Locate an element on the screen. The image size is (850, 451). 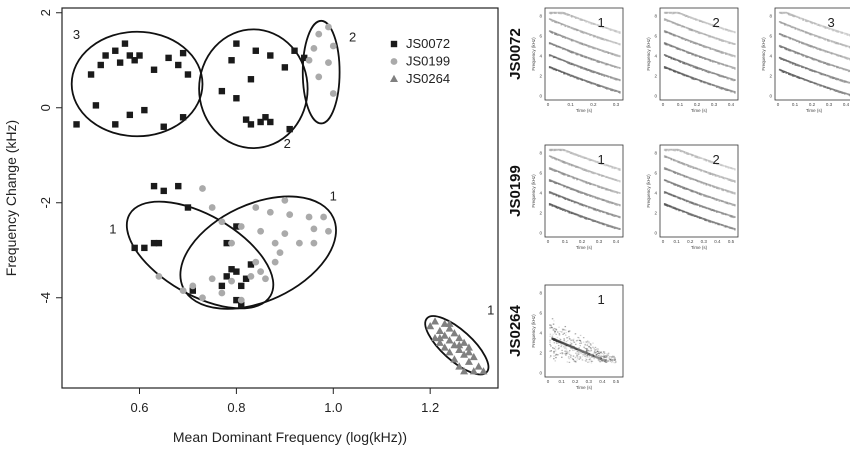
spectrogram-y-tick: 0 is located at coordinates (655, 233).